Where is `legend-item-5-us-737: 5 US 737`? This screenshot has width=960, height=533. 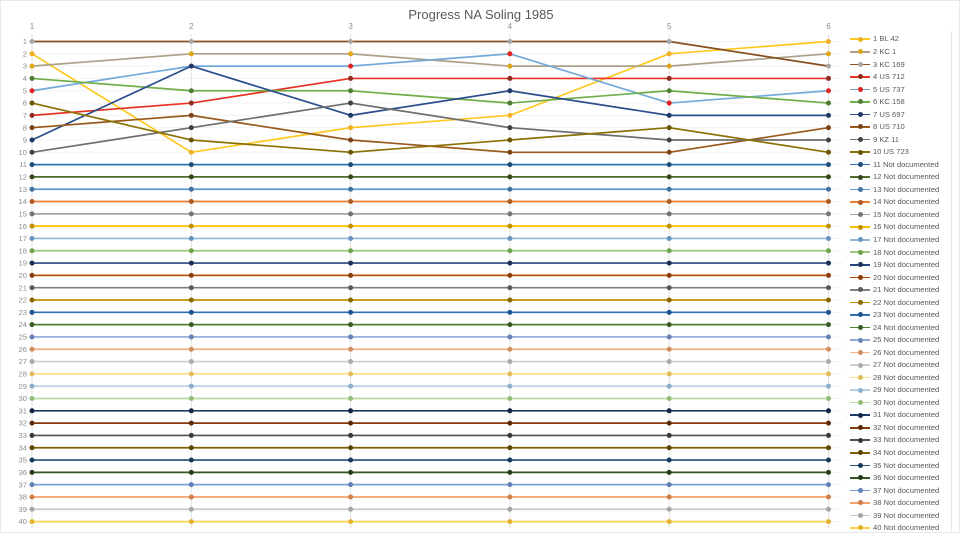 legend-item-5-us-737: 5 US 737 is located at coordinates (902, 89).